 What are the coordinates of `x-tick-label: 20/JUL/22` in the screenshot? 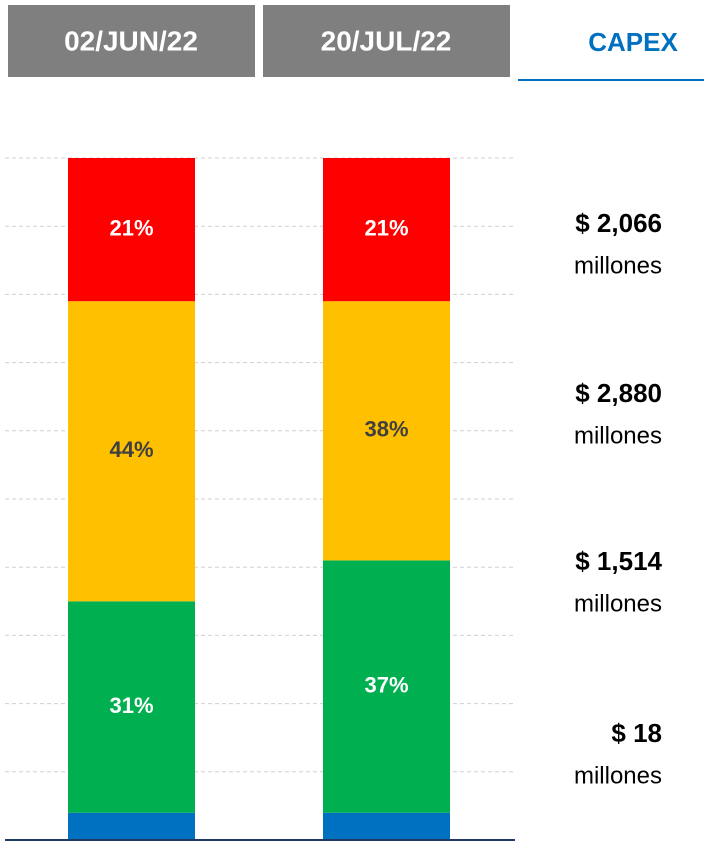 It's located at (386, 40).